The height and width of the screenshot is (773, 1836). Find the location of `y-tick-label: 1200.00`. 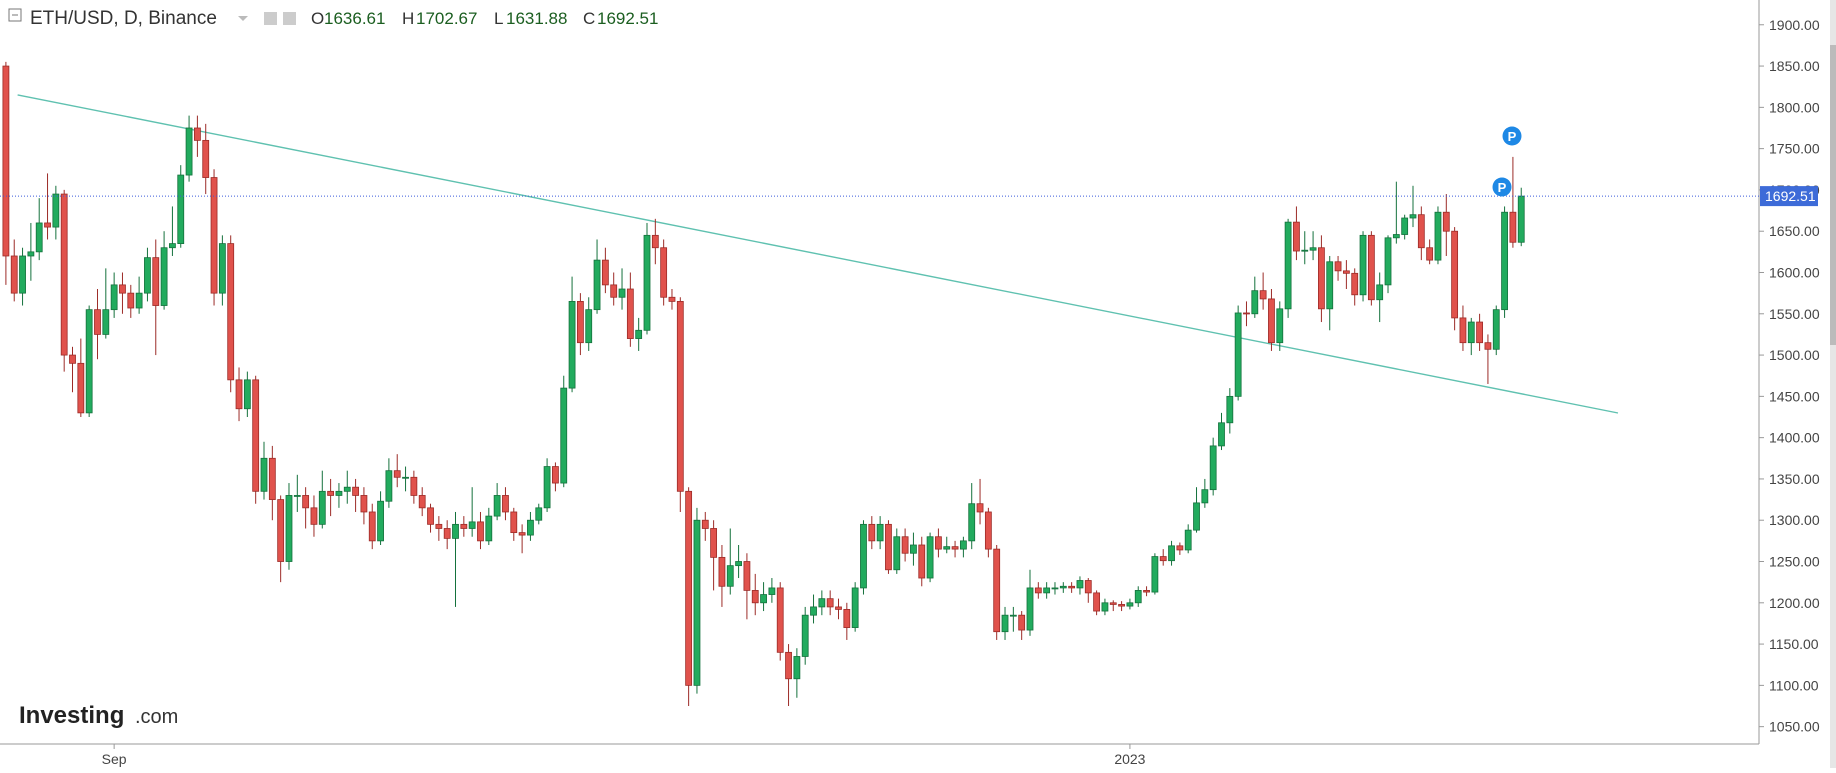

y-tick-label: 1200.00 is located at coordinates (1794, 603).